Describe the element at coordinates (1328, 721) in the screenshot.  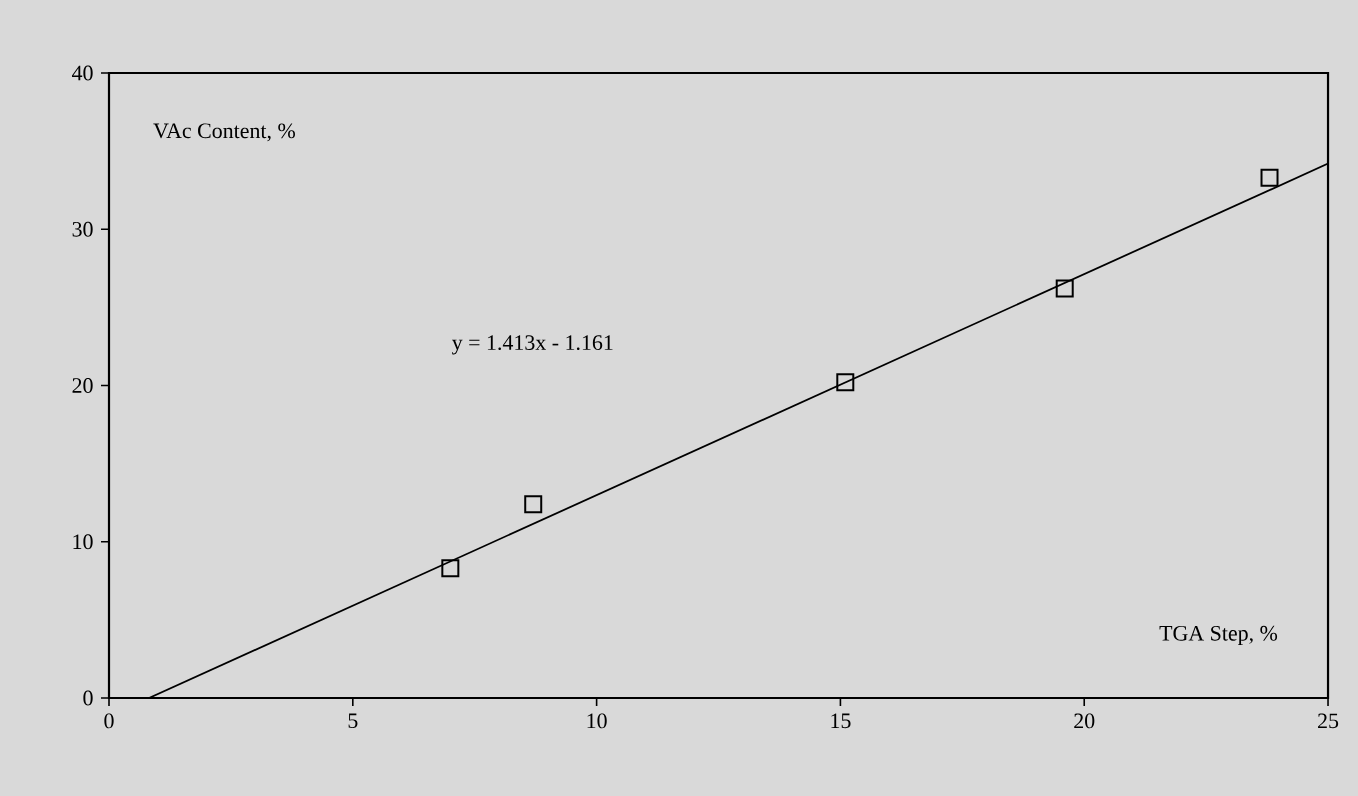
I see `x-tick-label: 25` at that location.